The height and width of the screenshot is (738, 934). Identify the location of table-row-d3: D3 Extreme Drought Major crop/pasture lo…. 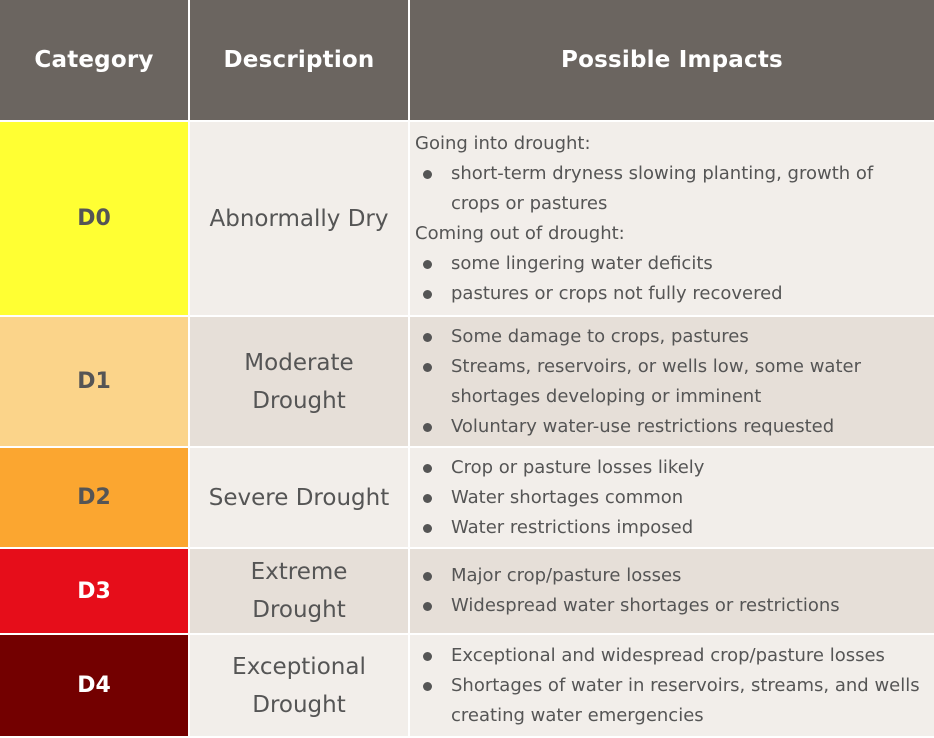
(467, 592).